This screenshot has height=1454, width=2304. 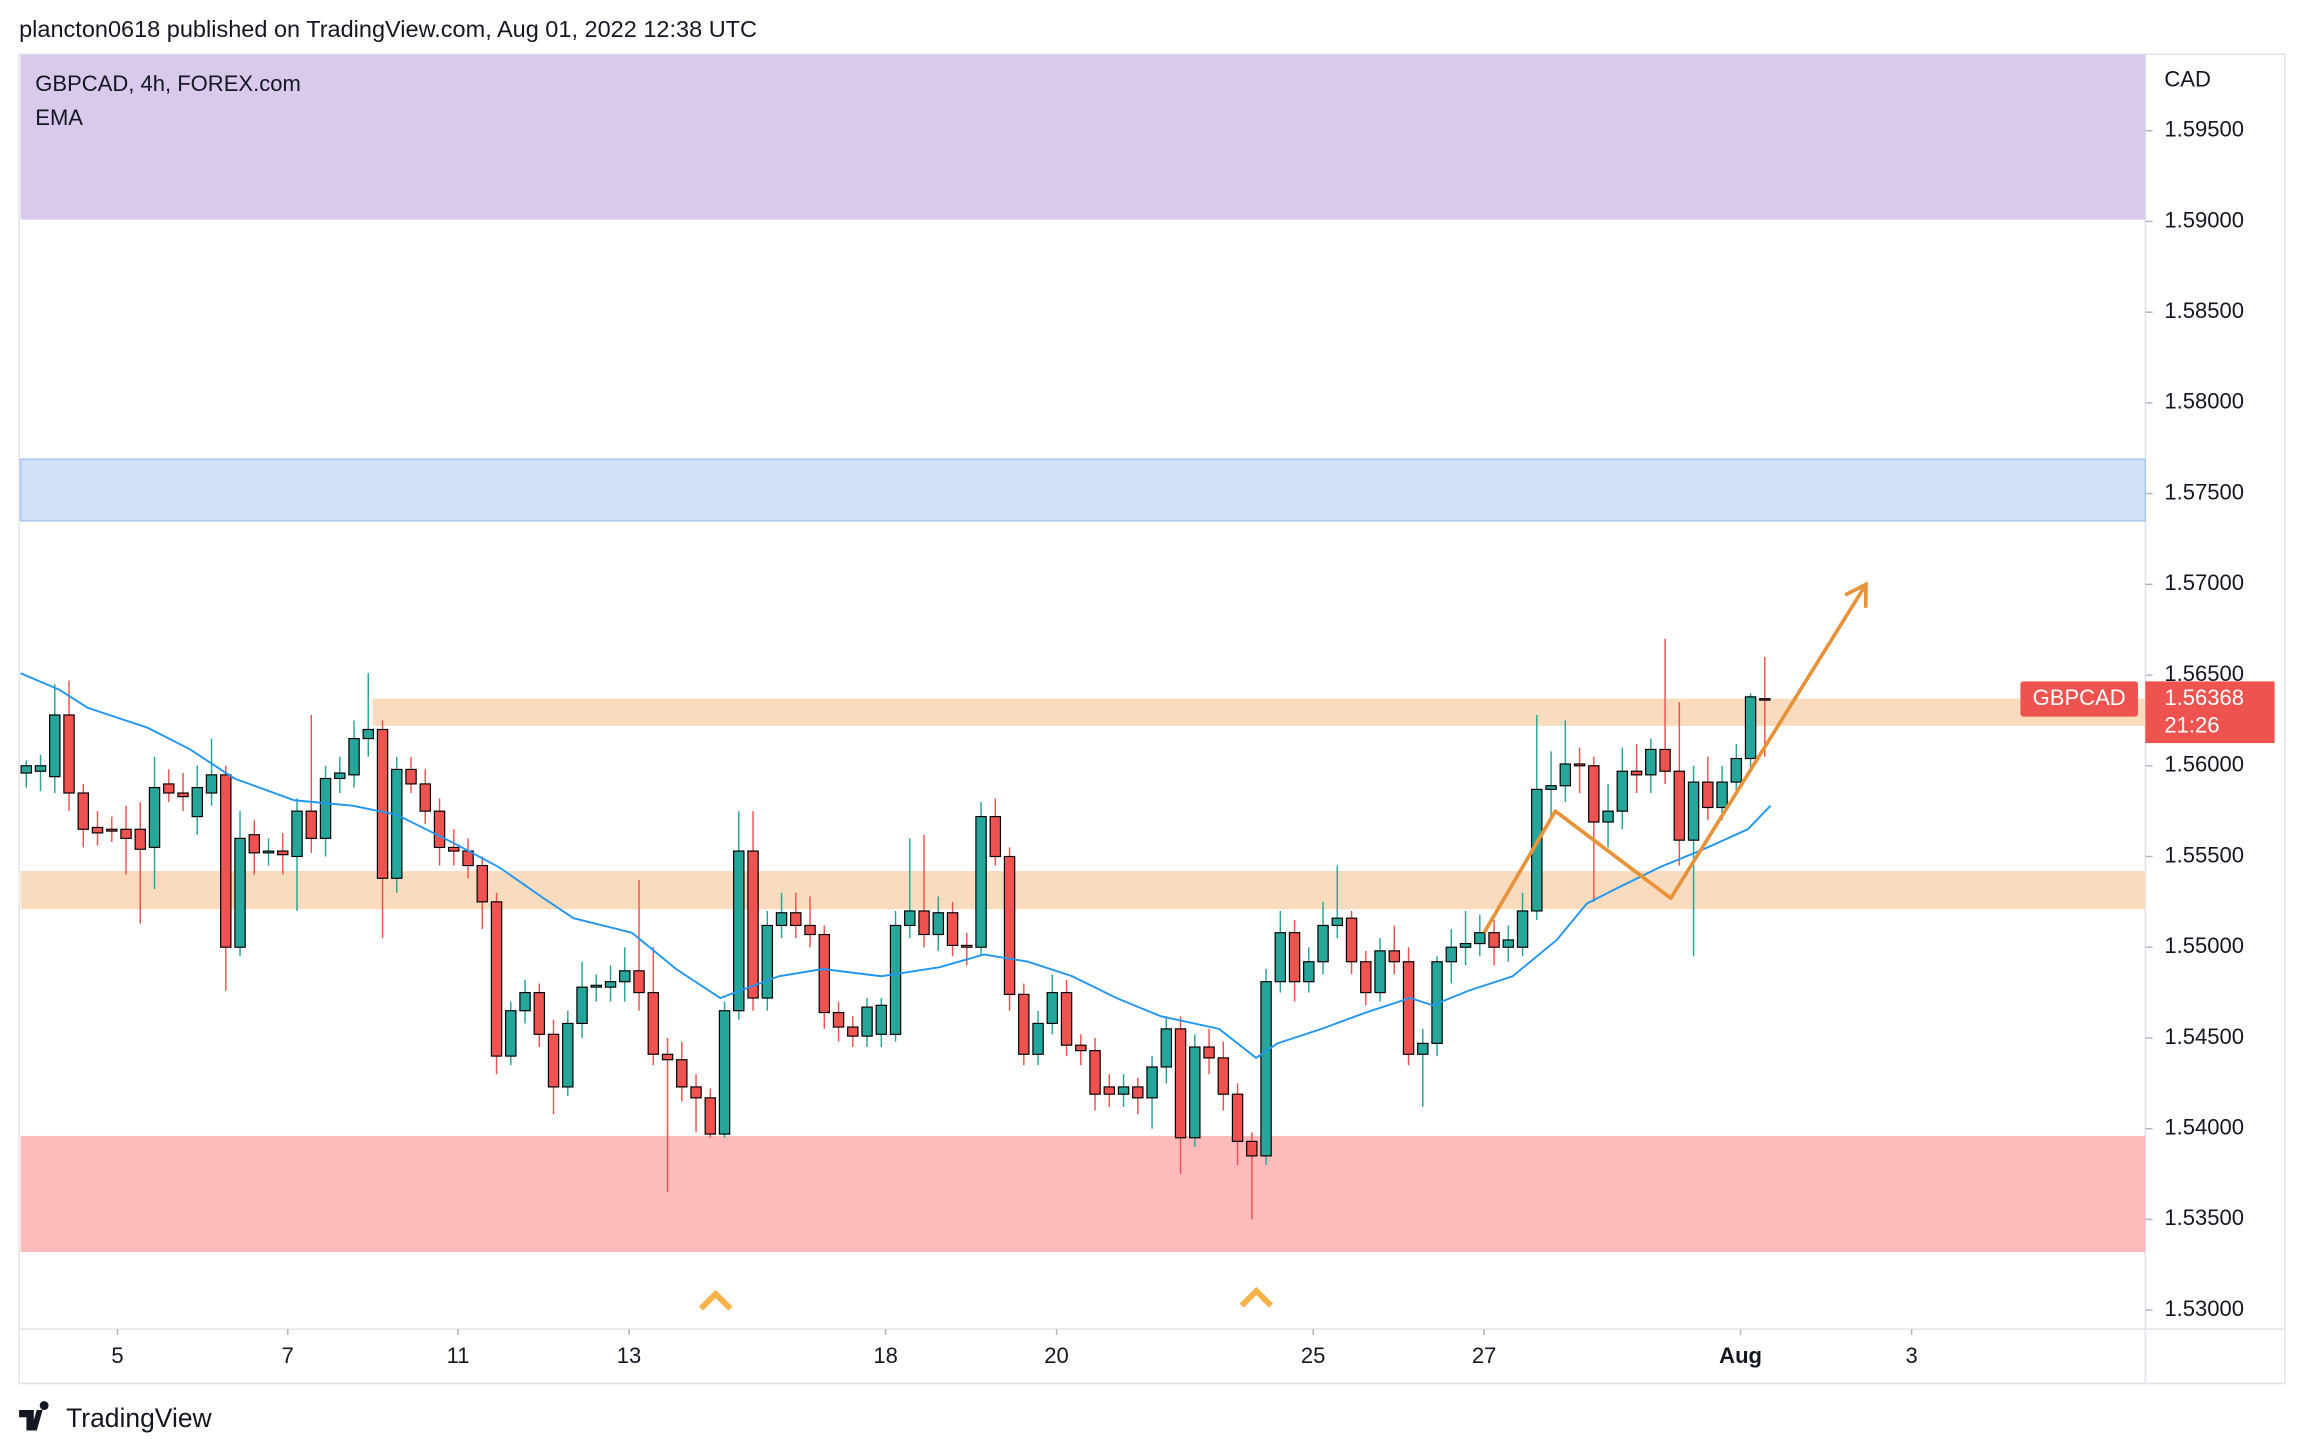 What do you see at coordinates (2204, 491) in the screenshot?
I see `y-tick-label: 1.57500` at bounding box center [2204, 491].